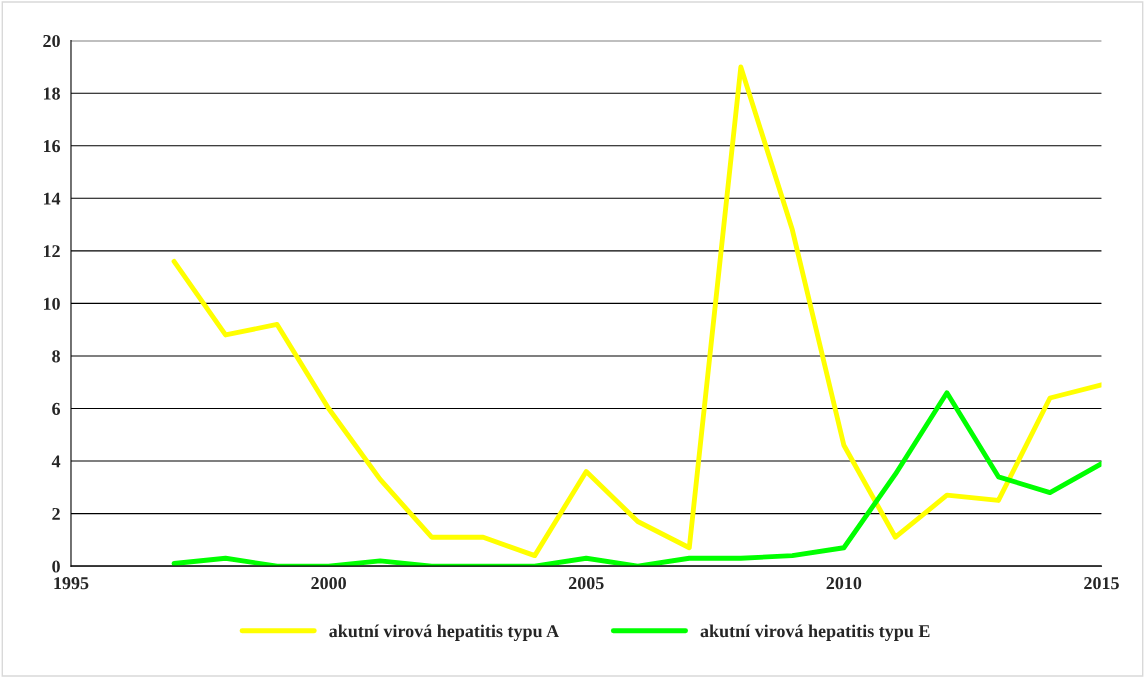 Image resolution: width=1145 pixels, height=678 pixels. I want to click on y-tick-label: 14, so click(52, 198).